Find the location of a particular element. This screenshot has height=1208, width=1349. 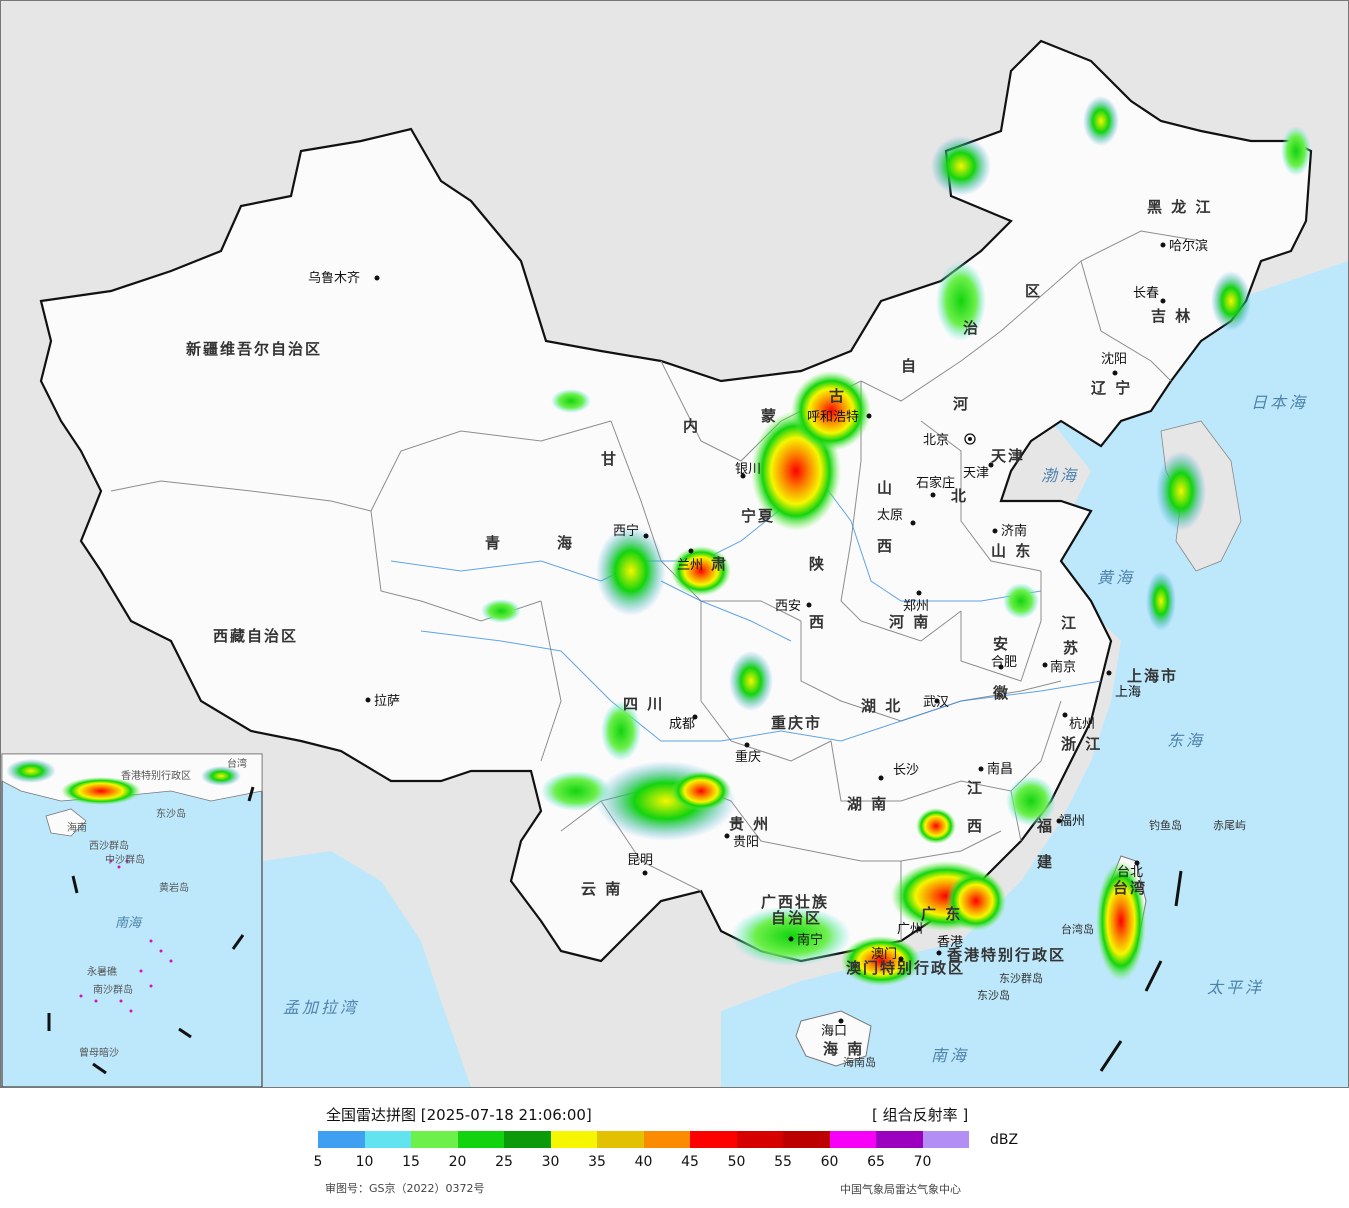

city-label: 西安 is located at coordinates (788, 606).